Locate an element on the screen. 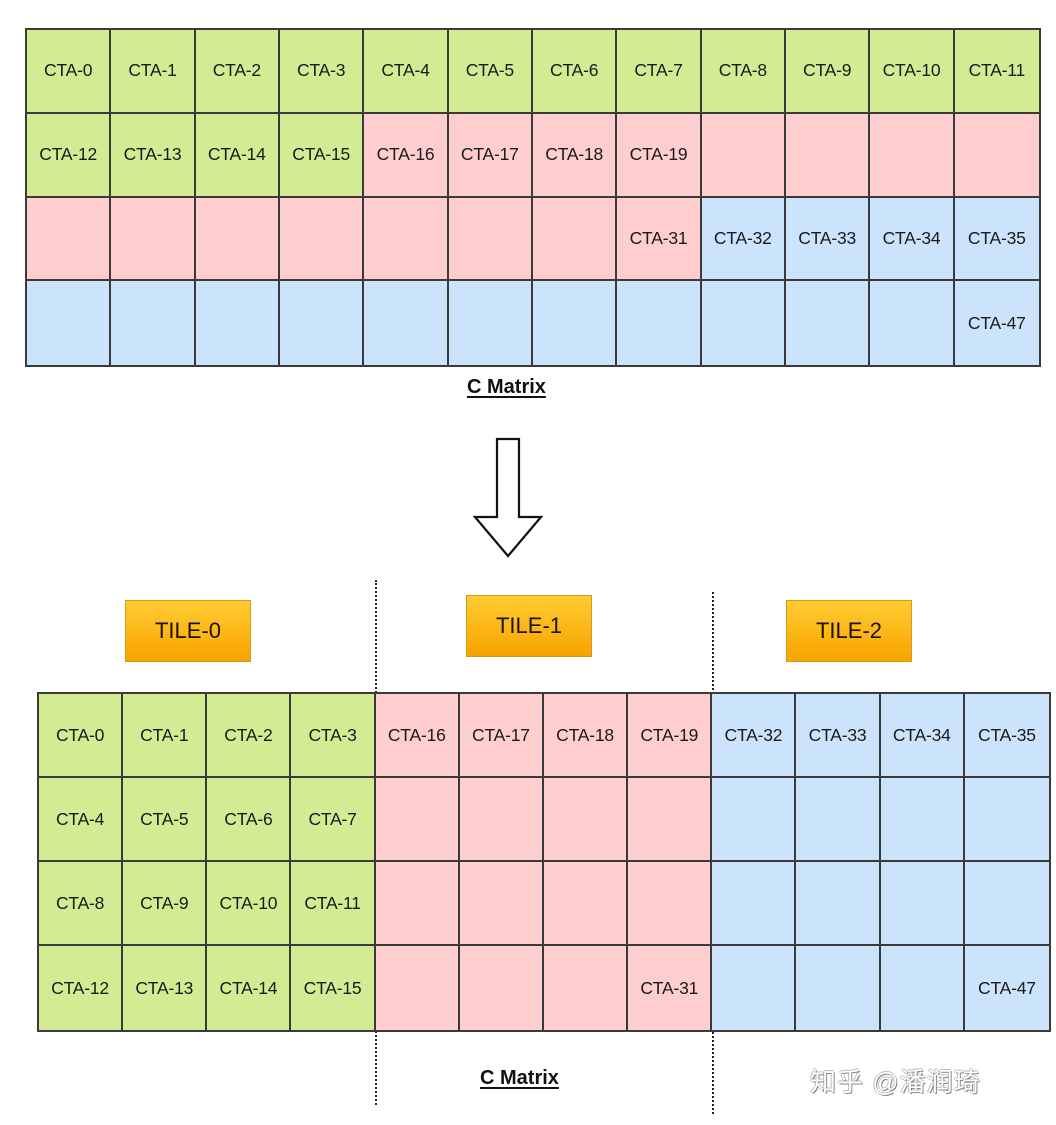 The image size is (1056, 1125). tile-1-label: TILE-1 is located at coordinates (529, 626).